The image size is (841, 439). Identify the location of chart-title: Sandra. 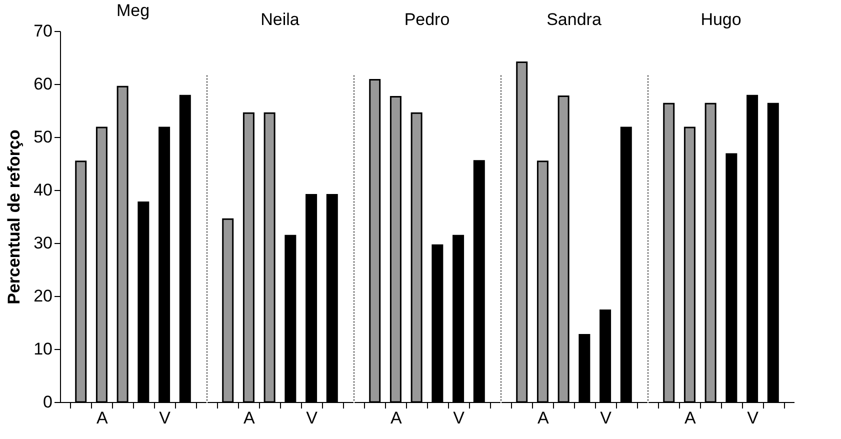
(574, 19).